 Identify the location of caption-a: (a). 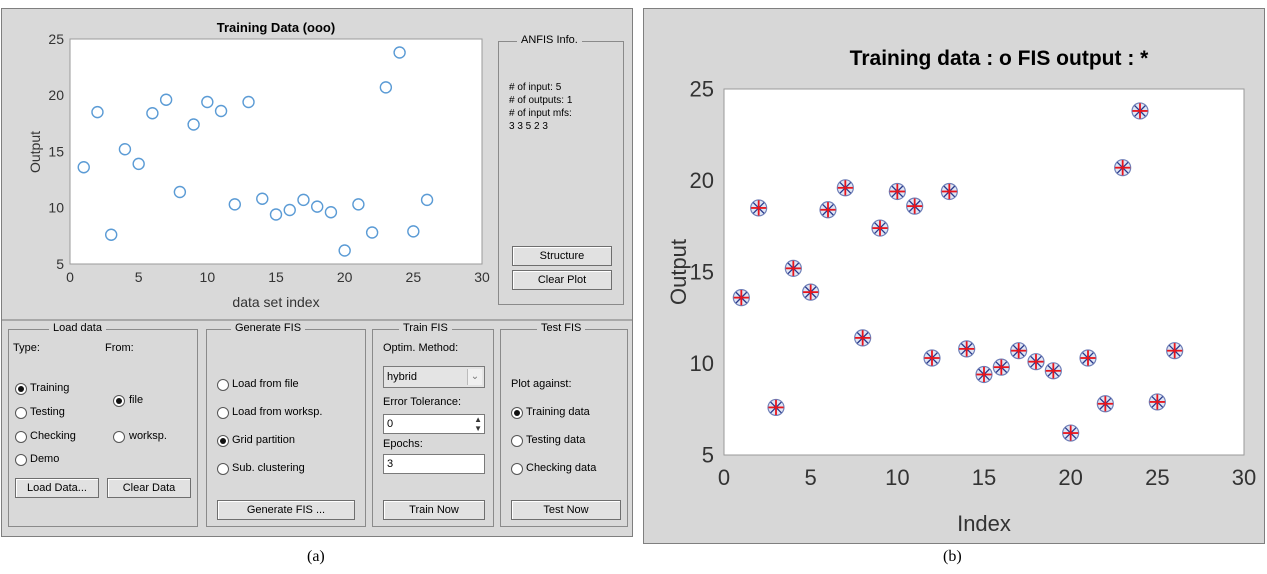
(316, 556).